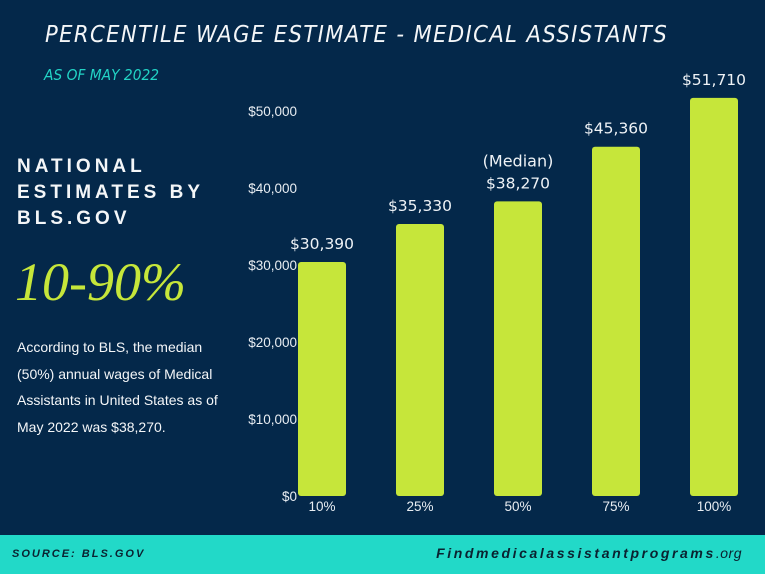 The image size is (765, 574). What do you see at coordinates (420, 360) in the screenshot?
I see `bar-25pct` at bounding box center [420, 360].